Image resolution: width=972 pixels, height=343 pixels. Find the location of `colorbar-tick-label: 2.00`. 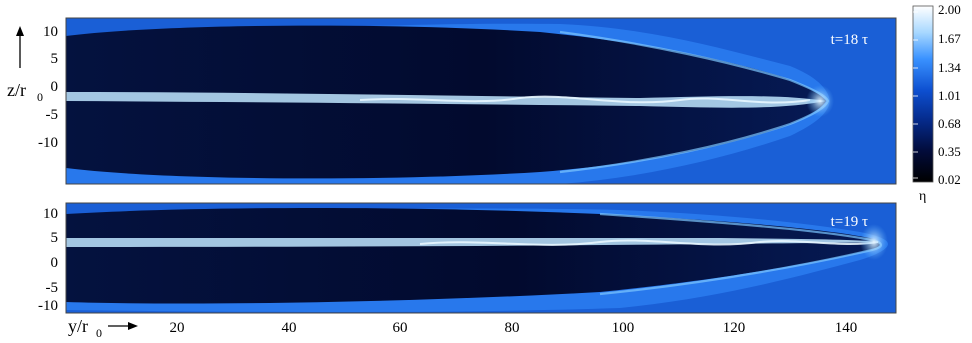

colorbar-tick-label: 2.00 is located at coordinates (949, 9).